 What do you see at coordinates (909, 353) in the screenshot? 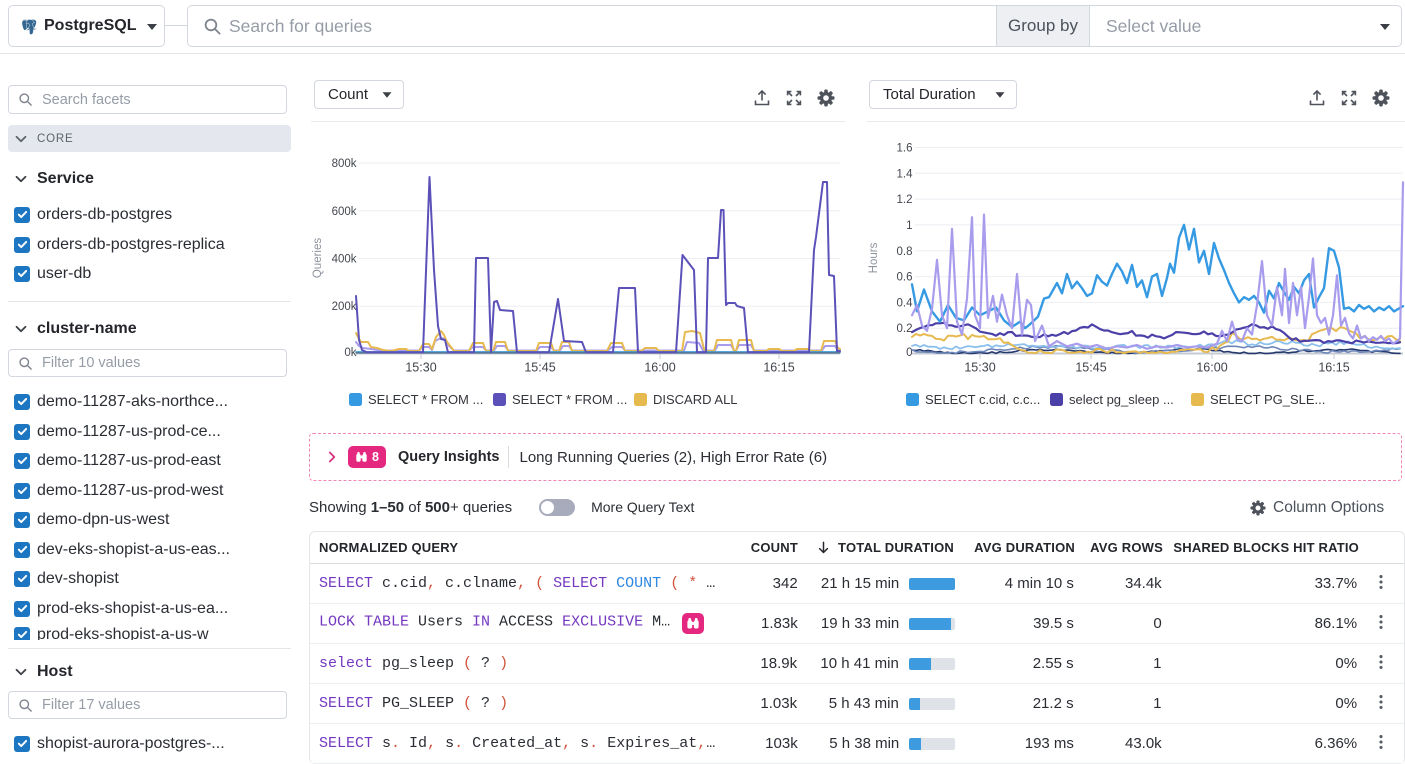
I see `svg-text: 0` at bounding box center [909, 353].